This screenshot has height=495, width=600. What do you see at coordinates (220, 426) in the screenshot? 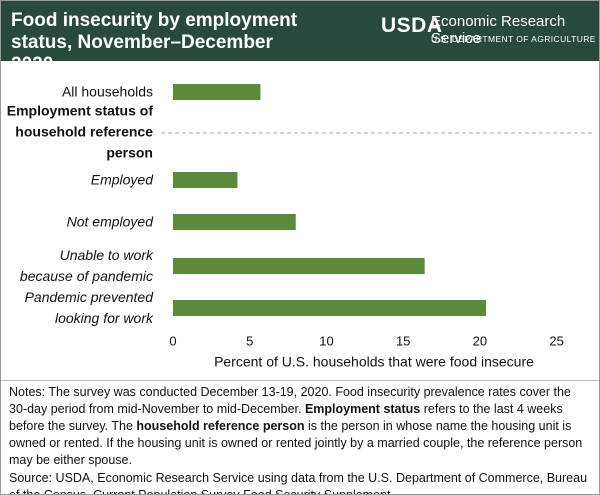
I see `note-segment: household reference person` at bounding box center [220, 426].